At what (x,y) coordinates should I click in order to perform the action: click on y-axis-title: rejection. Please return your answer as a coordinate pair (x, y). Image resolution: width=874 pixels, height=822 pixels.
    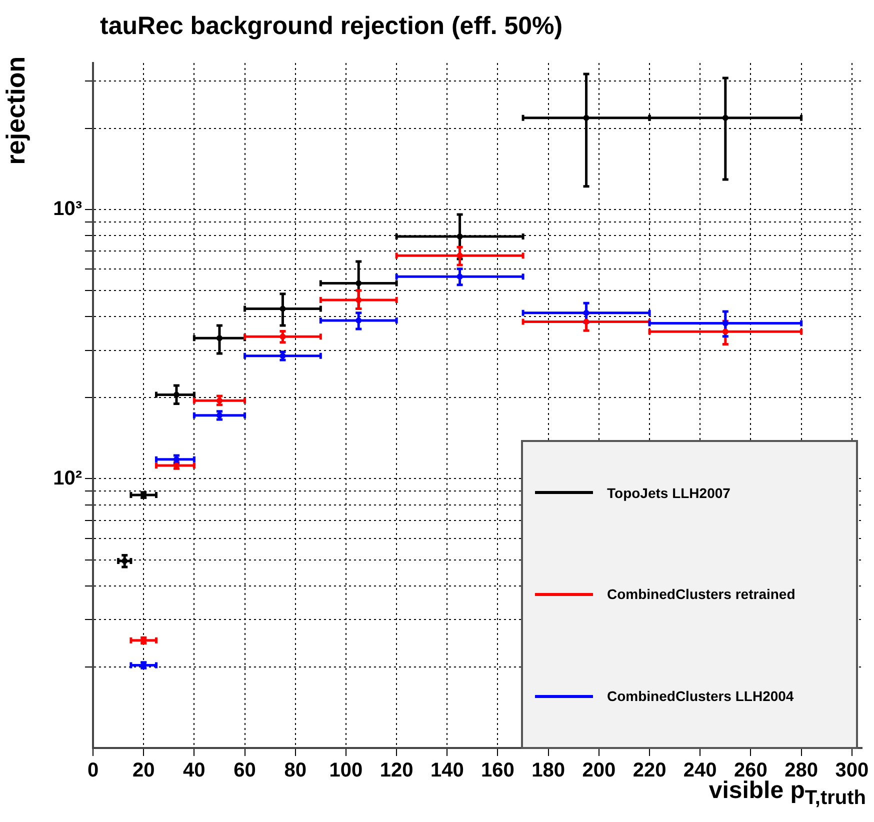
    Looking at the image, I should click on (16, 110).